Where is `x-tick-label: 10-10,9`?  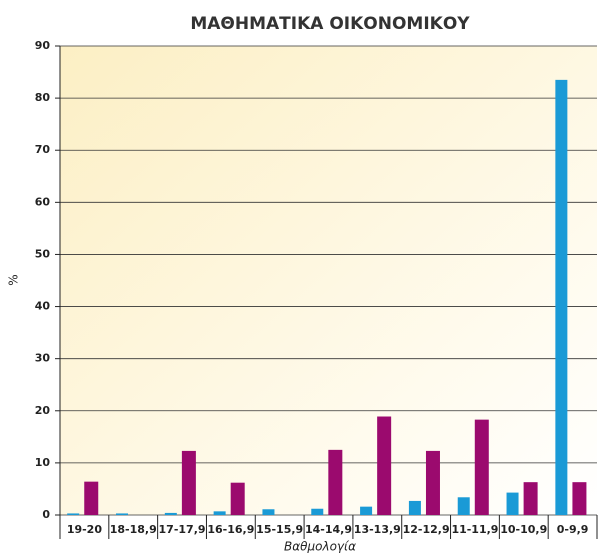 x-tick-label: 10-10,9 is located at coordinates (523, 529).